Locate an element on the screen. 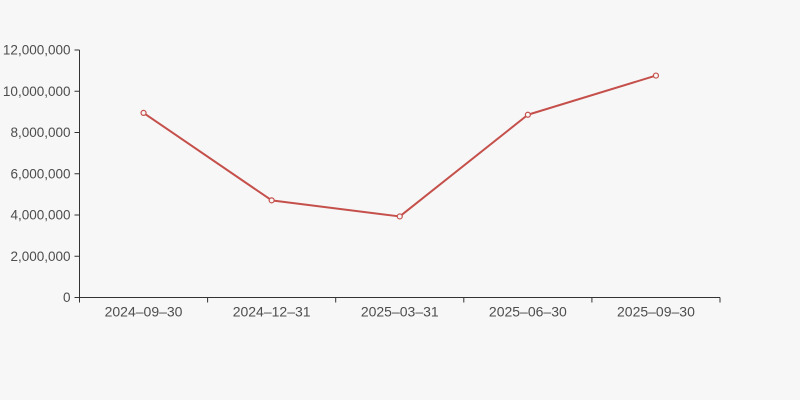 The image size is (800, 400). x-axis-label: 2024–12–31 is located at coordinates (272, 312).